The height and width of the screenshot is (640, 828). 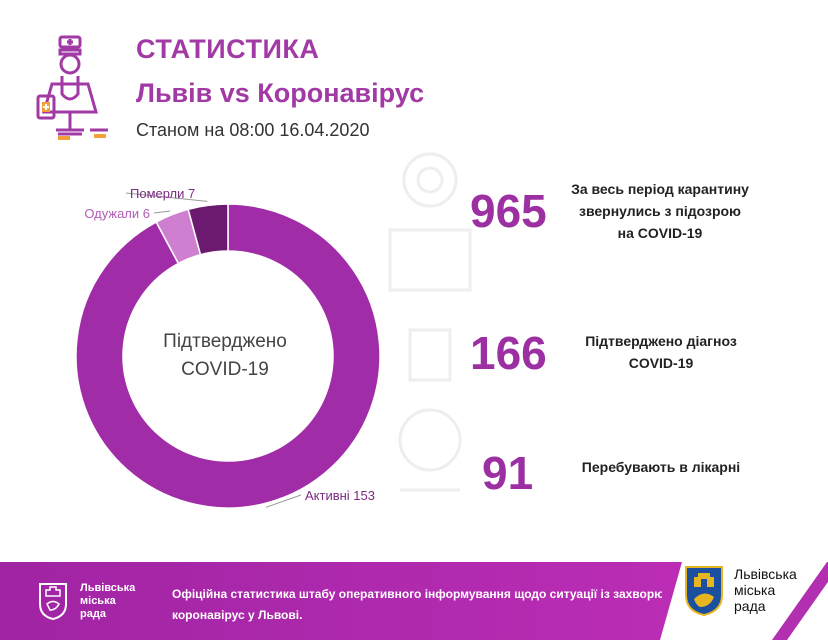 I want to click on stat-text-confirmed-line1: Підтверджено діагноз, so click(x=661, y=341).